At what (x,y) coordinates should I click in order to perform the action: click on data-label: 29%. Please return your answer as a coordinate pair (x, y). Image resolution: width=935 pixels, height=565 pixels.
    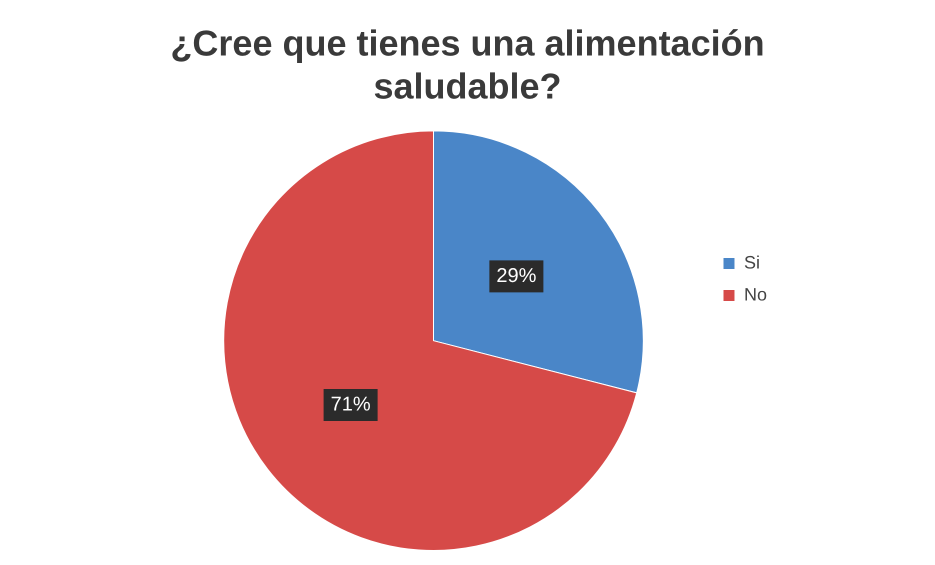
    Looking at the image, I should click on (516, 275).